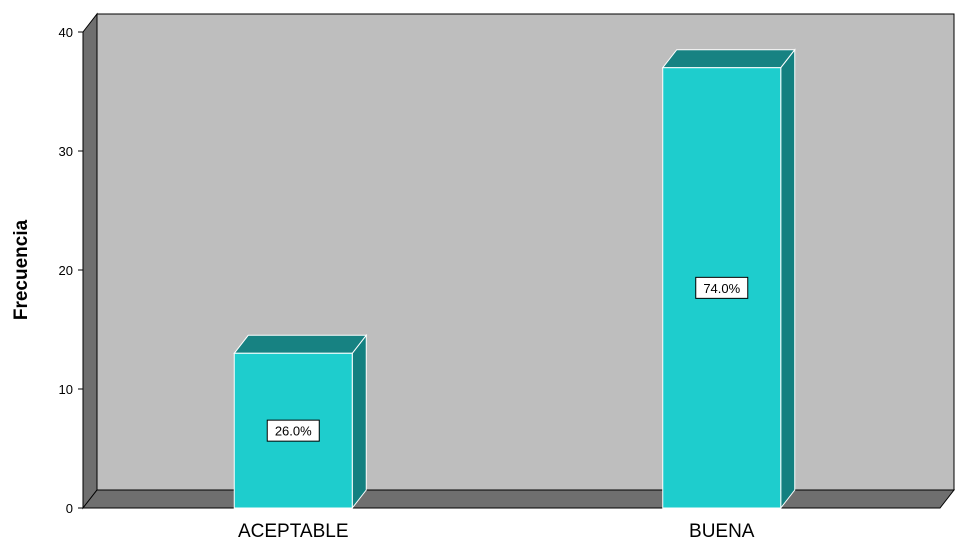 The width and height of the screenshot is (955, 542). Describe the element at coordinates (66, 389) in the screenshot. I see `y-tick-label: 10` at that location.